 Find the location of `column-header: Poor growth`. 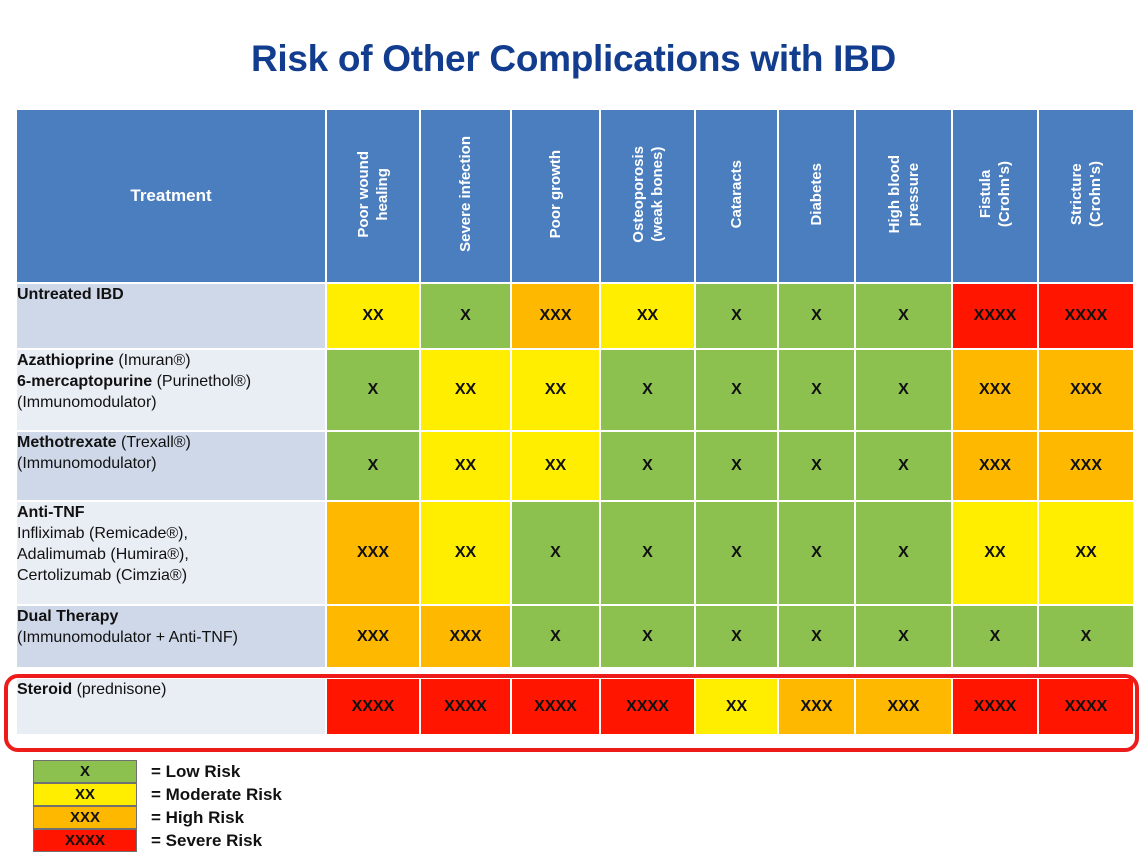

column-header: Poor growth is located at coordinates (555, 196).